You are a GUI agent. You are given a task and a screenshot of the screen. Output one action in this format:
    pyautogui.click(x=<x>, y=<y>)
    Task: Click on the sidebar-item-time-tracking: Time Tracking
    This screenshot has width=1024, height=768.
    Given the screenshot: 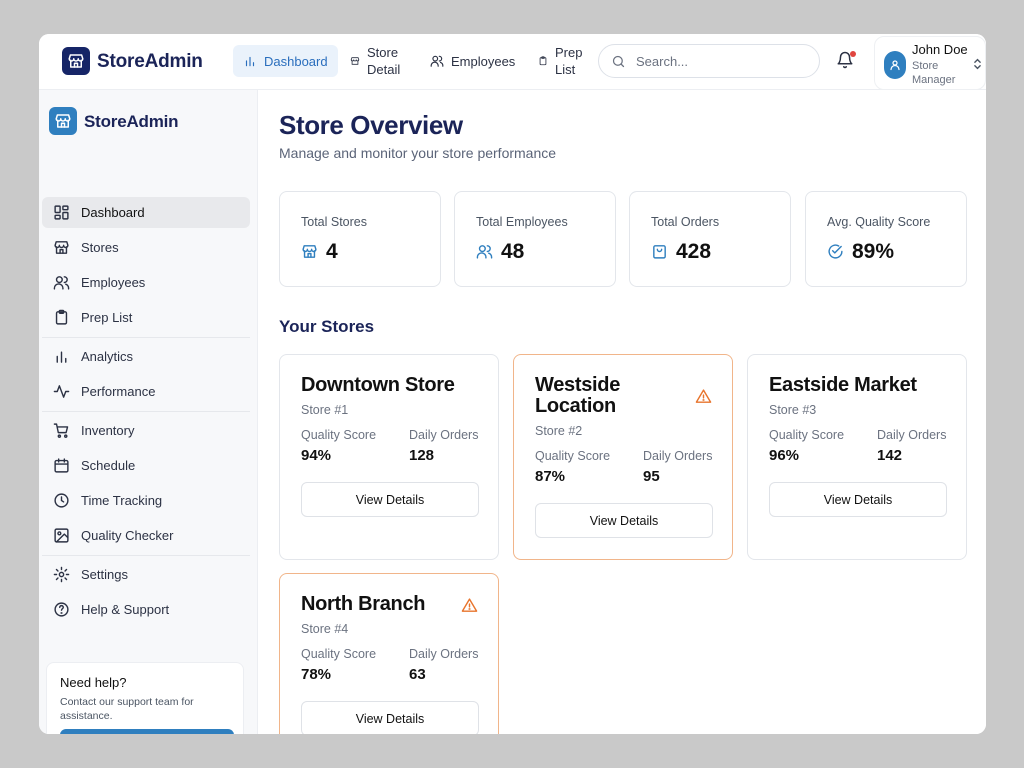 What is the action you would take?
    pyautogui.click(x=146, y=500)
    